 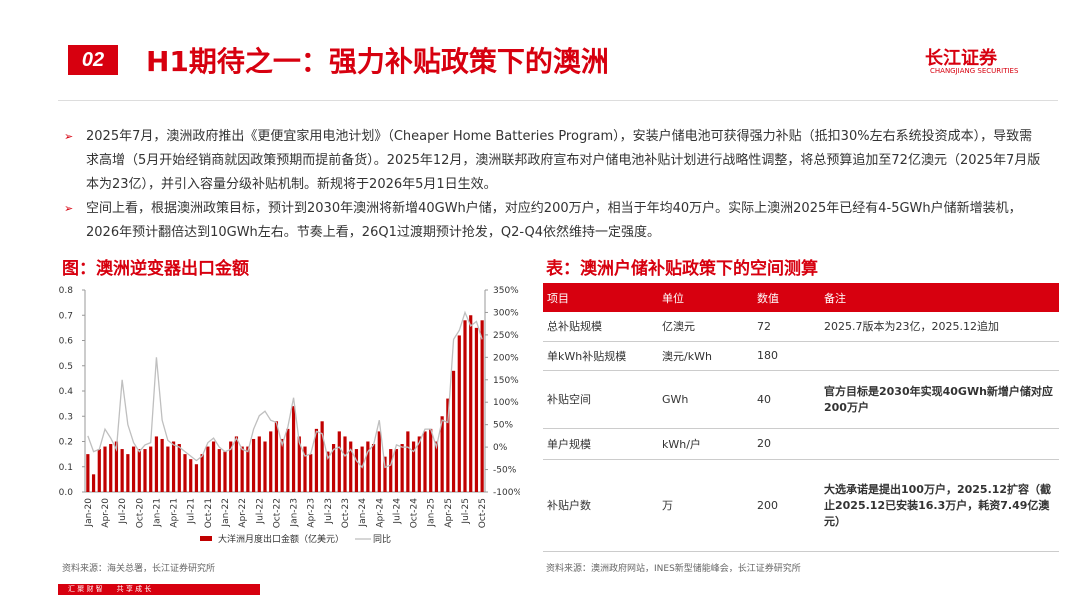 I want to click on th: 数值, so click(x=786, y=297).